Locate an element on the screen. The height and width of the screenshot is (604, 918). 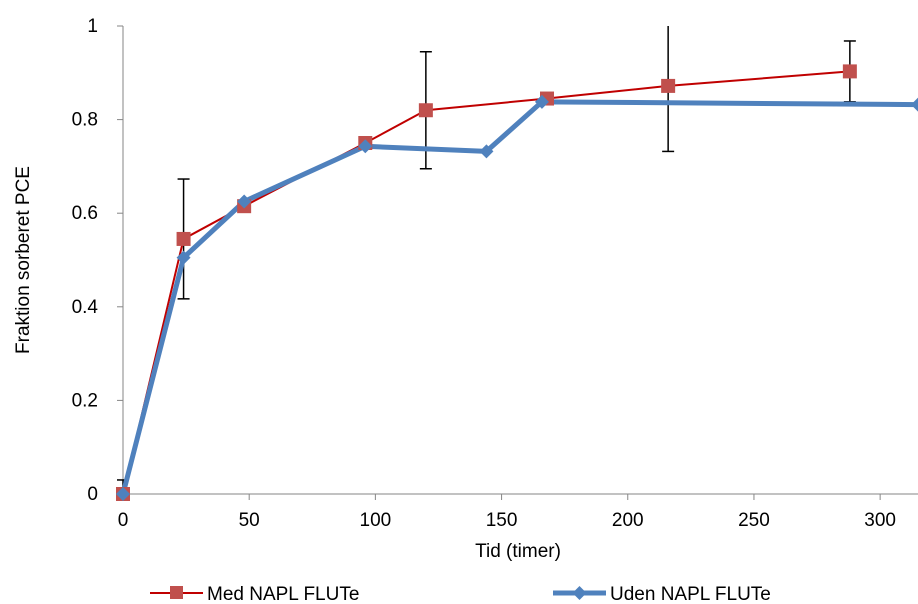
y-tick-label: 0.2 is located at coordinates (85, 400).